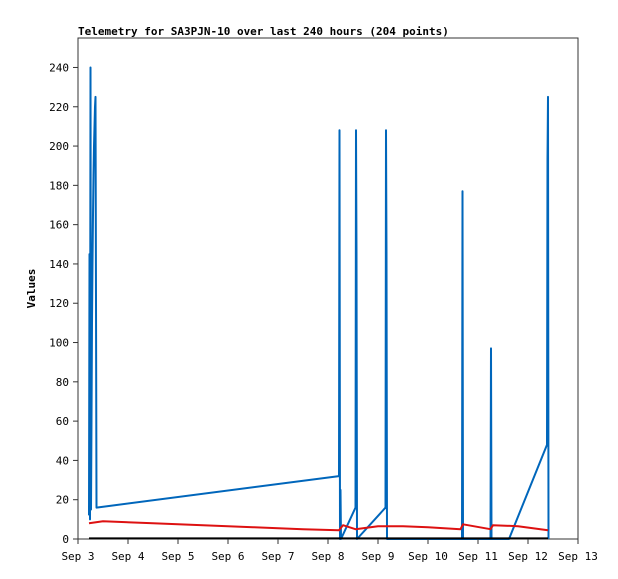 Image resolution: width=618 pixels, height=579 pixels. Describe the element at coordinates (77, 556) in the screenshot. I see `x-tick-label: Sep 3` at that location.